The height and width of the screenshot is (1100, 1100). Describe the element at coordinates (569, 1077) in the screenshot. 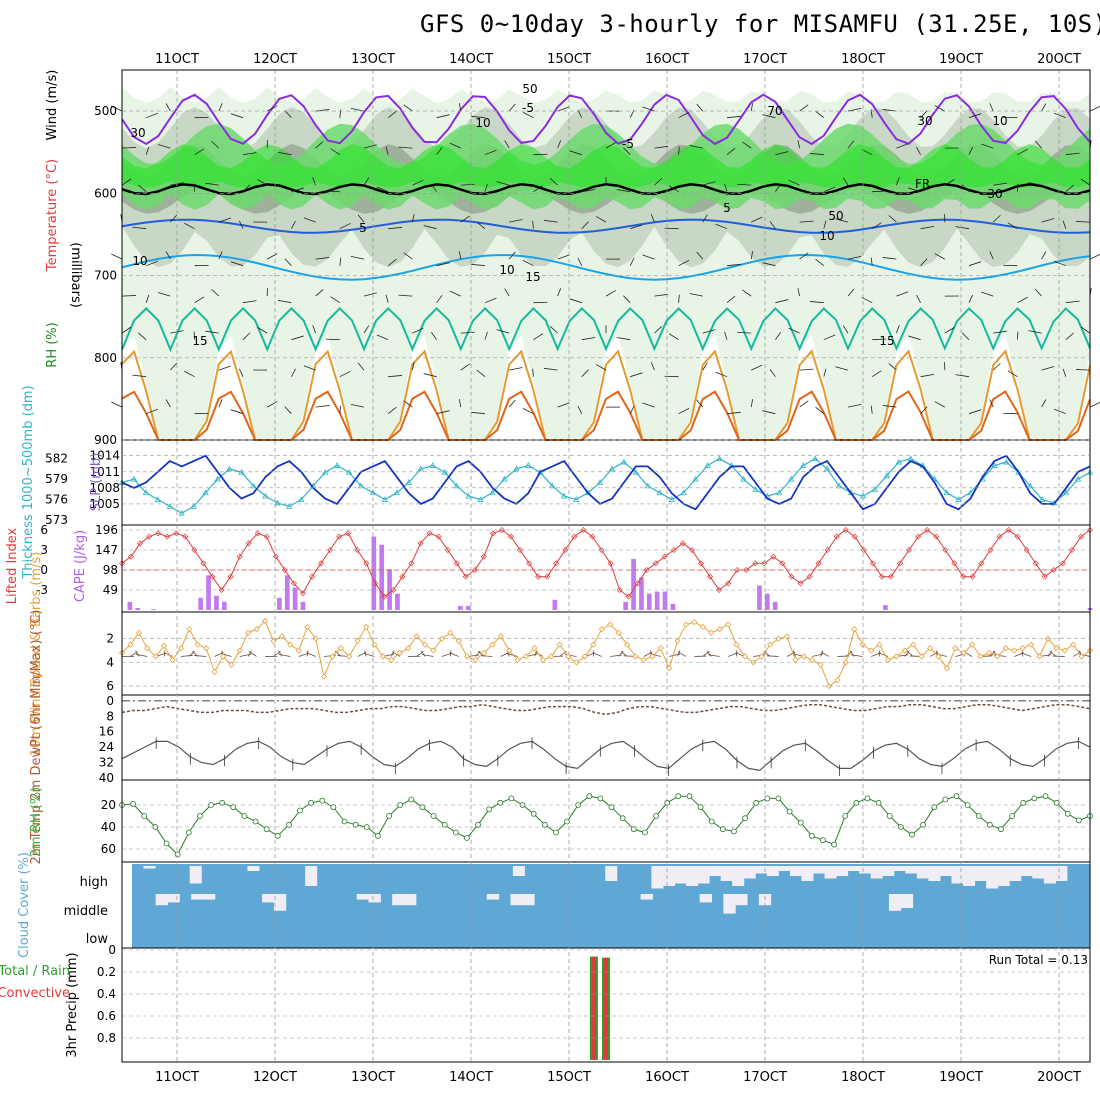

I see `date-label-bottom: 15OCT` at that location.